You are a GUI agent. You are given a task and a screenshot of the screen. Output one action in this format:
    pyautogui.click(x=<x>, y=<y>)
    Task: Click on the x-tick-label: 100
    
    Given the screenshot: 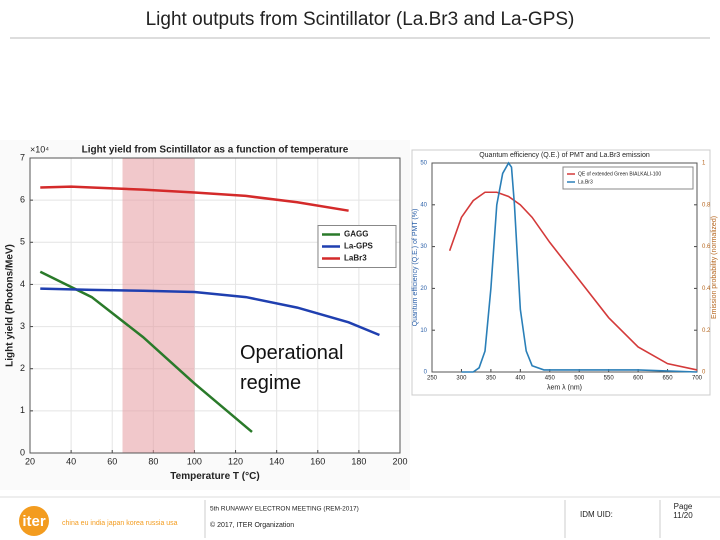 What is the action you would take?
    pyautogui.click(x=194, y=461)
    